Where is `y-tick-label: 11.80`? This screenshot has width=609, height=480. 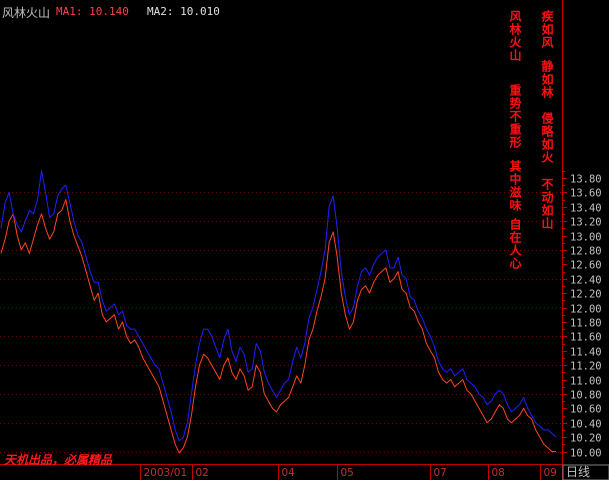
y-tick-label: 11.80 is located at coordinates (586, 324).